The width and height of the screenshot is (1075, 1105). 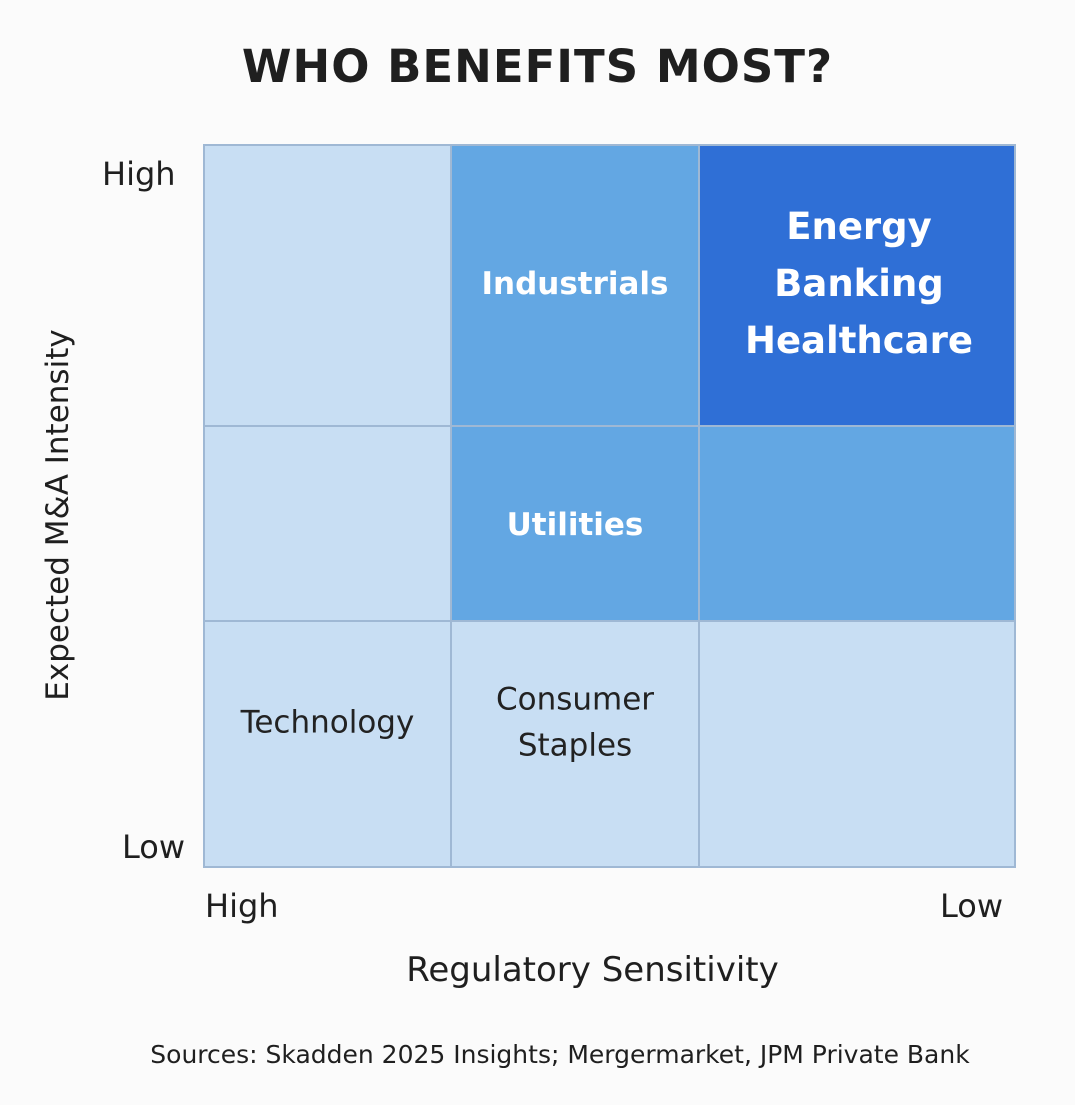 I want to click on matrix-cell-r1-c0, so click(x=327, y=523).